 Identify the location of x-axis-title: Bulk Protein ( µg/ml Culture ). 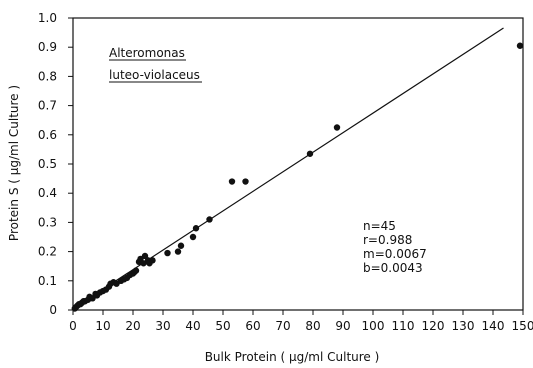
(292, 357).